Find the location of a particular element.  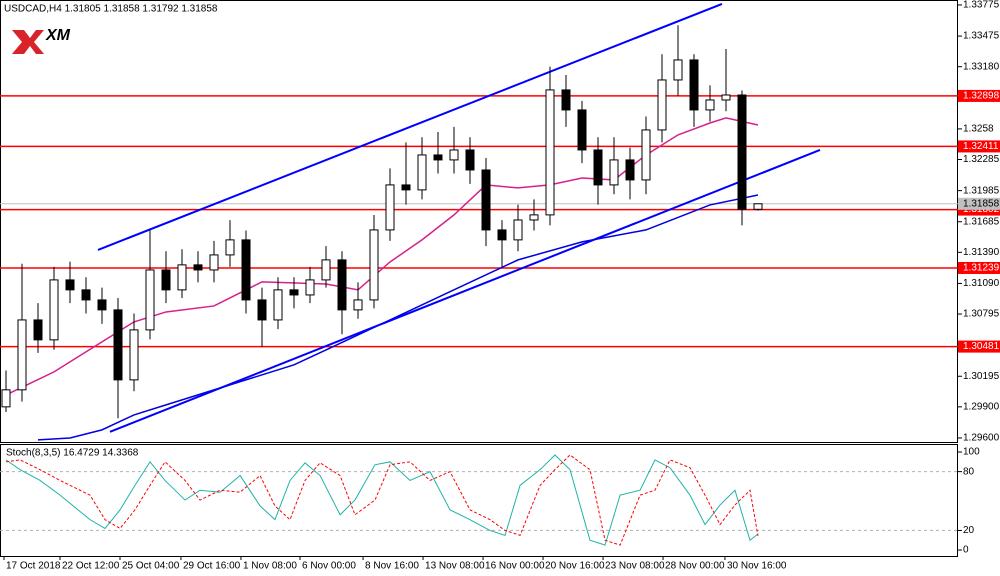

x-tick-label: 22 Oct 12:00 is located at coordinates (91, 566).